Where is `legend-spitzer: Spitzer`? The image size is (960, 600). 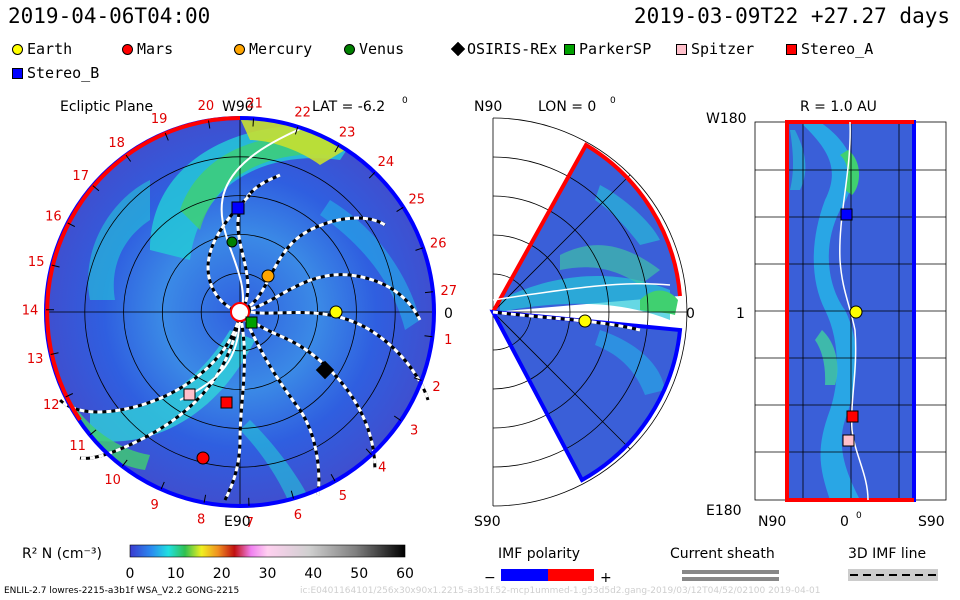 legend-spitzer: Spitzer is located at coordinates (715, 49).